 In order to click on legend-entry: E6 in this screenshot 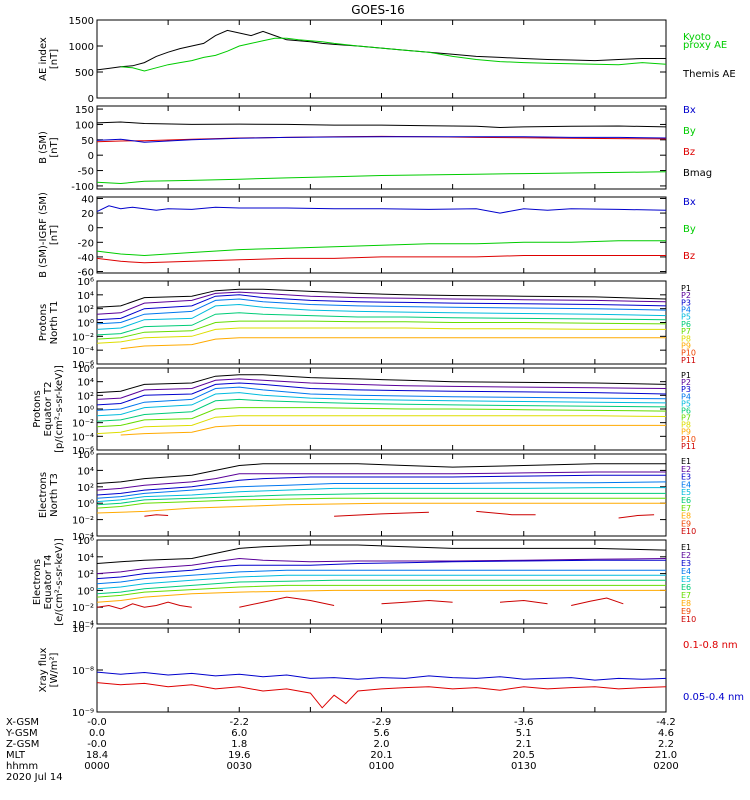, I will do `click(686, 500)`.